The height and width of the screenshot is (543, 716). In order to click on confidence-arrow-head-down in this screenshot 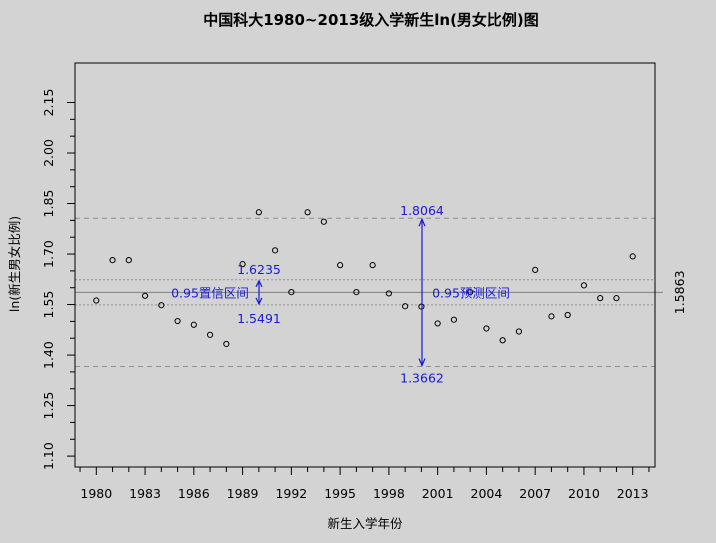, I will do `click(259, 301)`.